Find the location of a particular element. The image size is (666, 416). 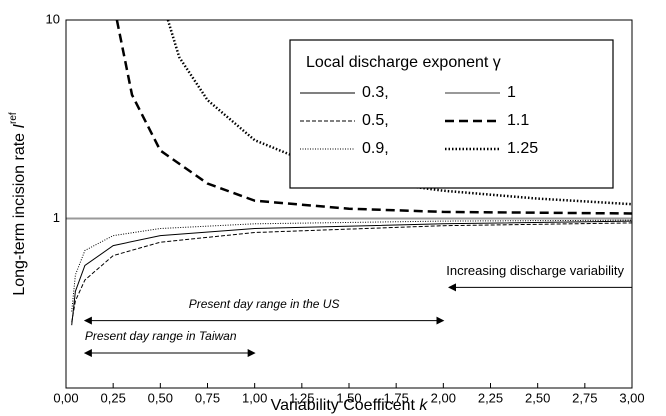

x-tick-label: 1,50 is located at coordinates (348, 397).